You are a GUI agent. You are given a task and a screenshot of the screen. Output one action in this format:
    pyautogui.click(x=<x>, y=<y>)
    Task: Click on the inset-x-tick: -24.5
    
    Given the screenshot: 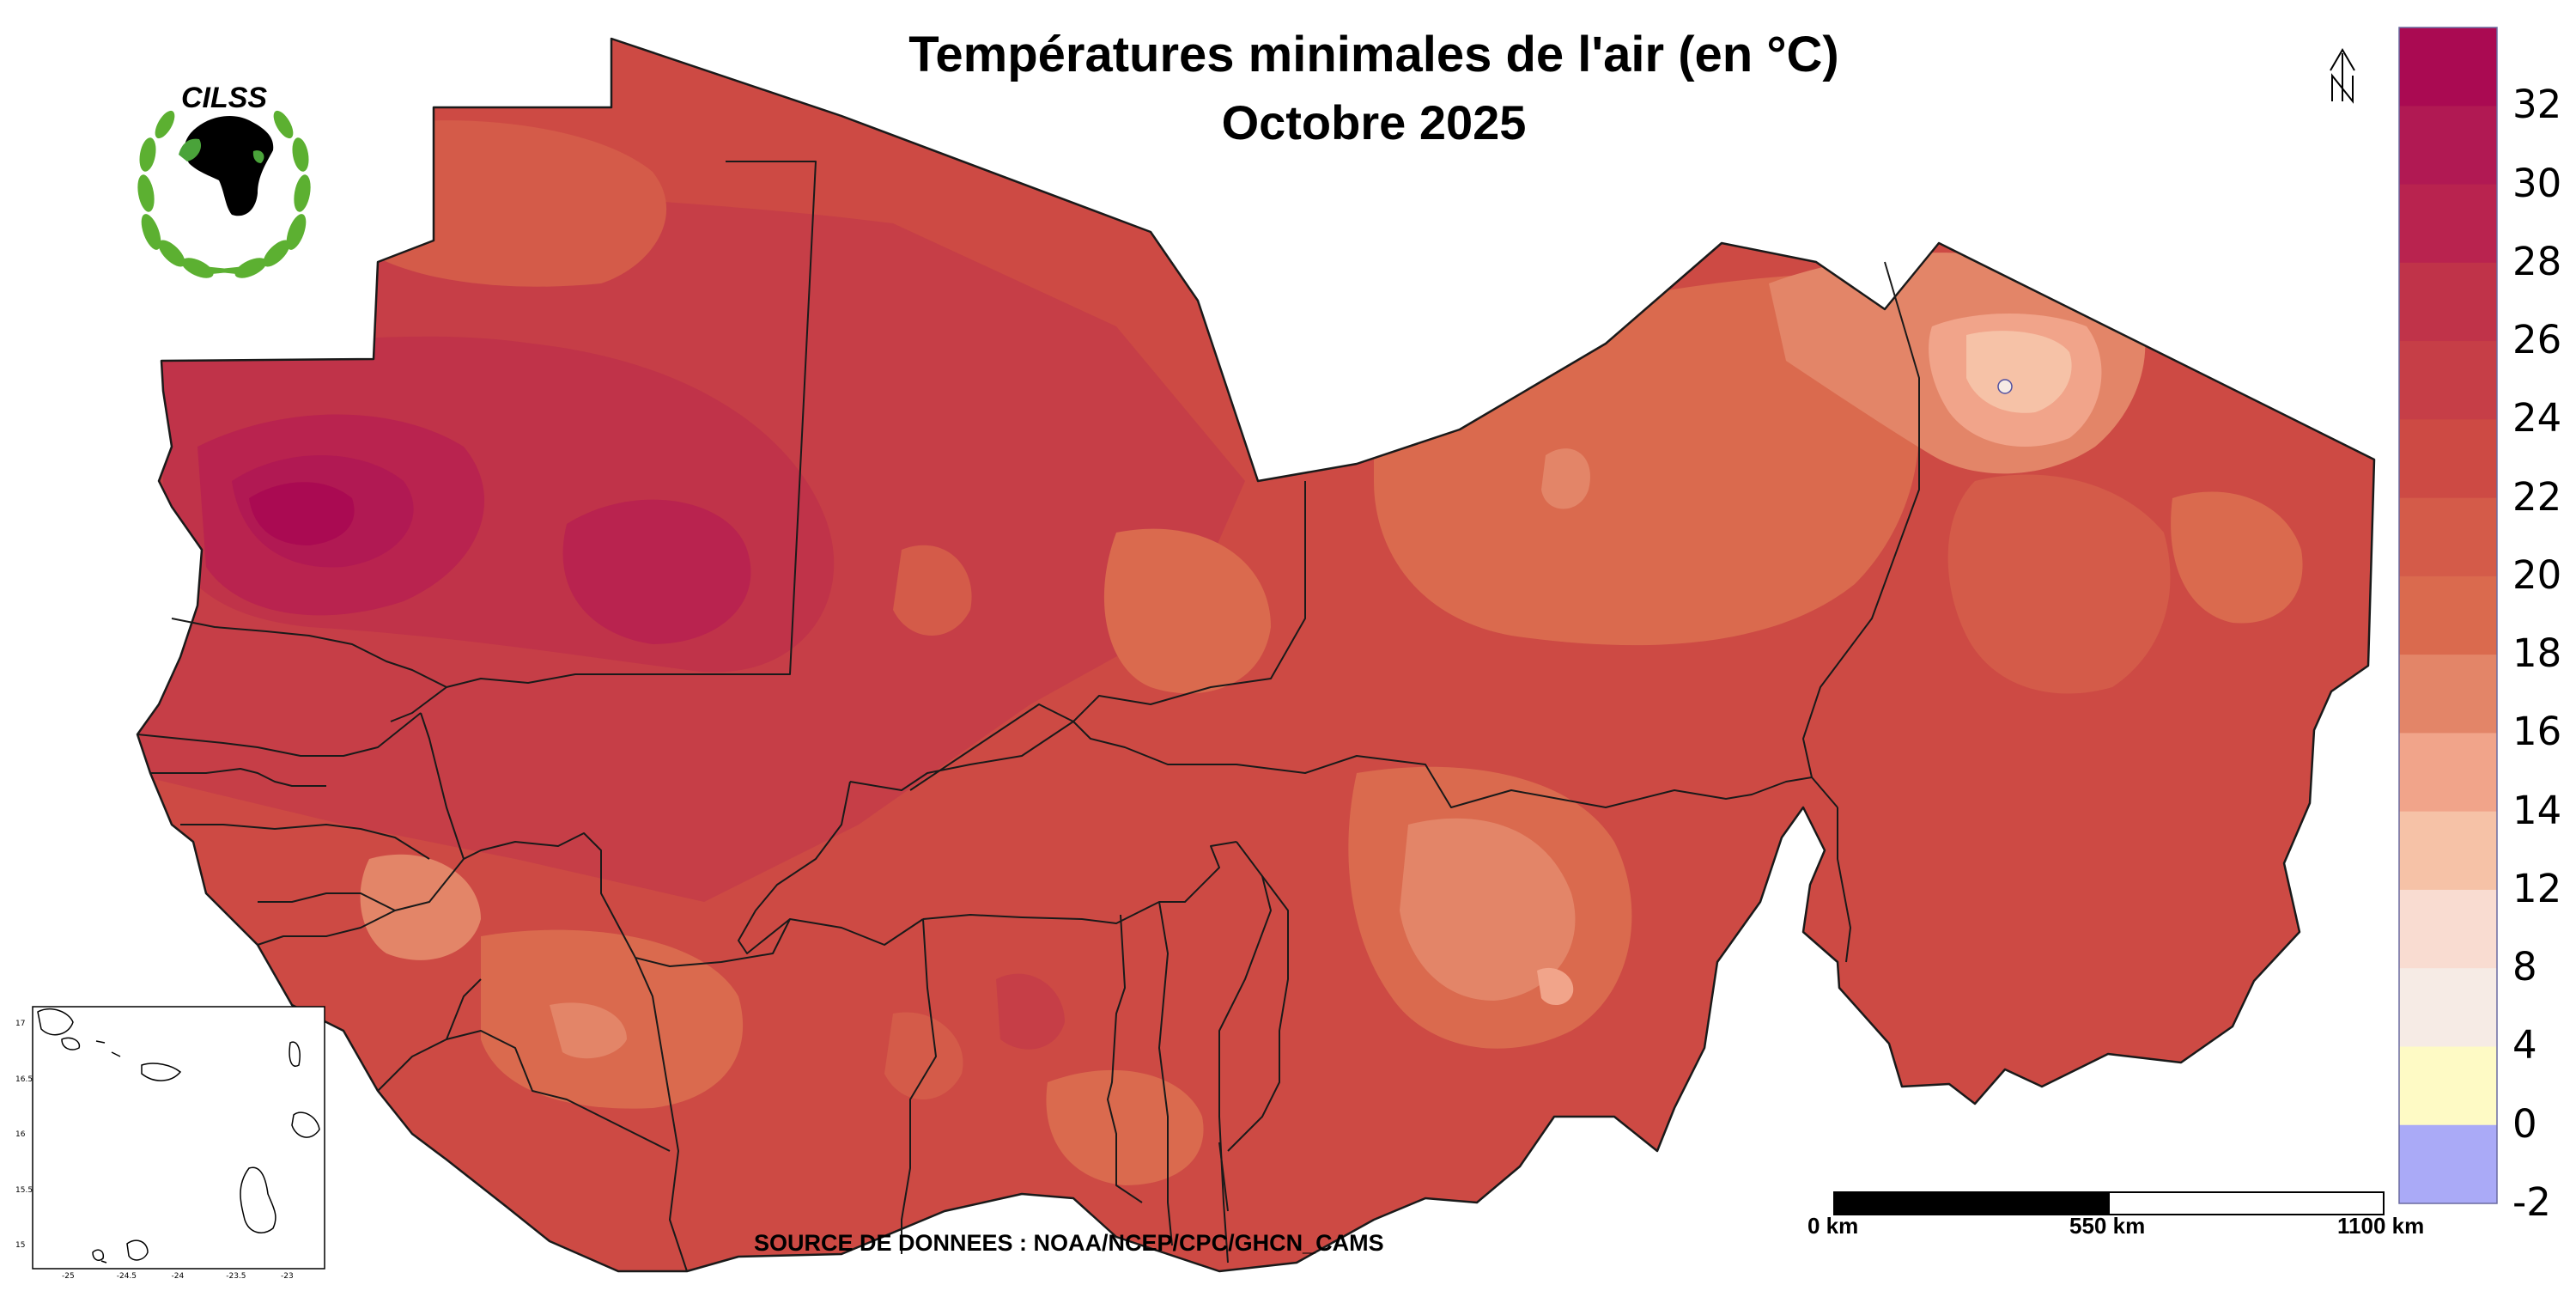 What is the action you would take?
    pyautogui.click(x=127, y=1276)
    